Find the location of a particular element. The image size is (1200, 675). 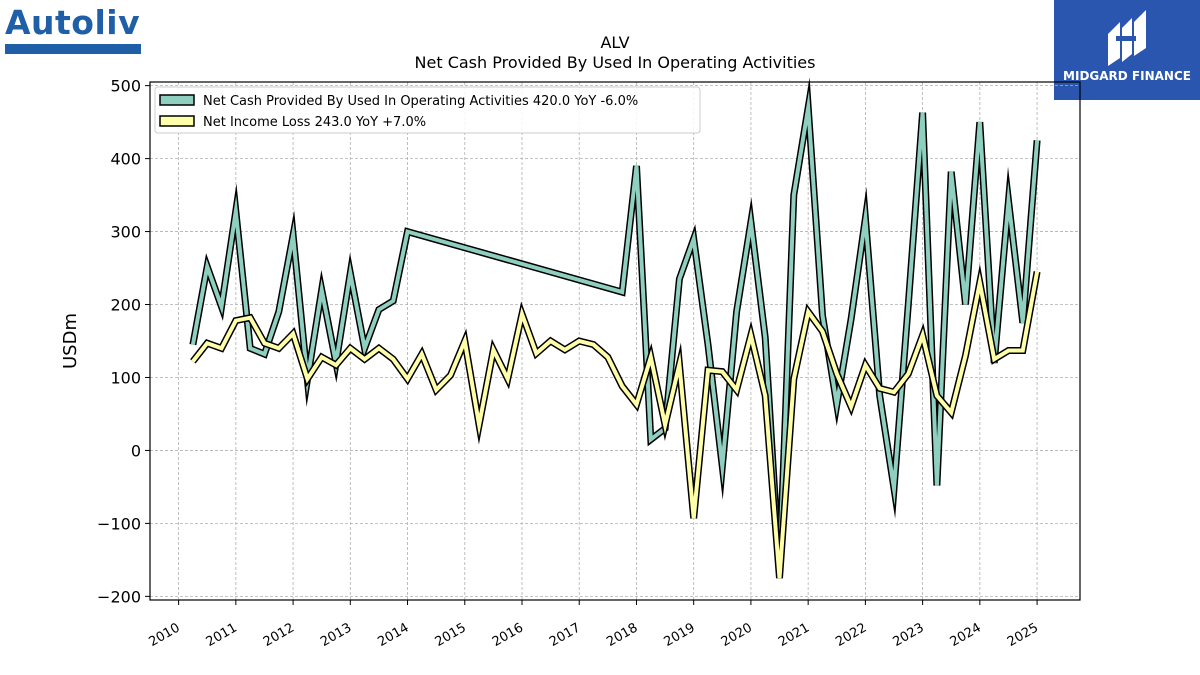

x-tick-label: 2023 is located at coordinates (908, 635).